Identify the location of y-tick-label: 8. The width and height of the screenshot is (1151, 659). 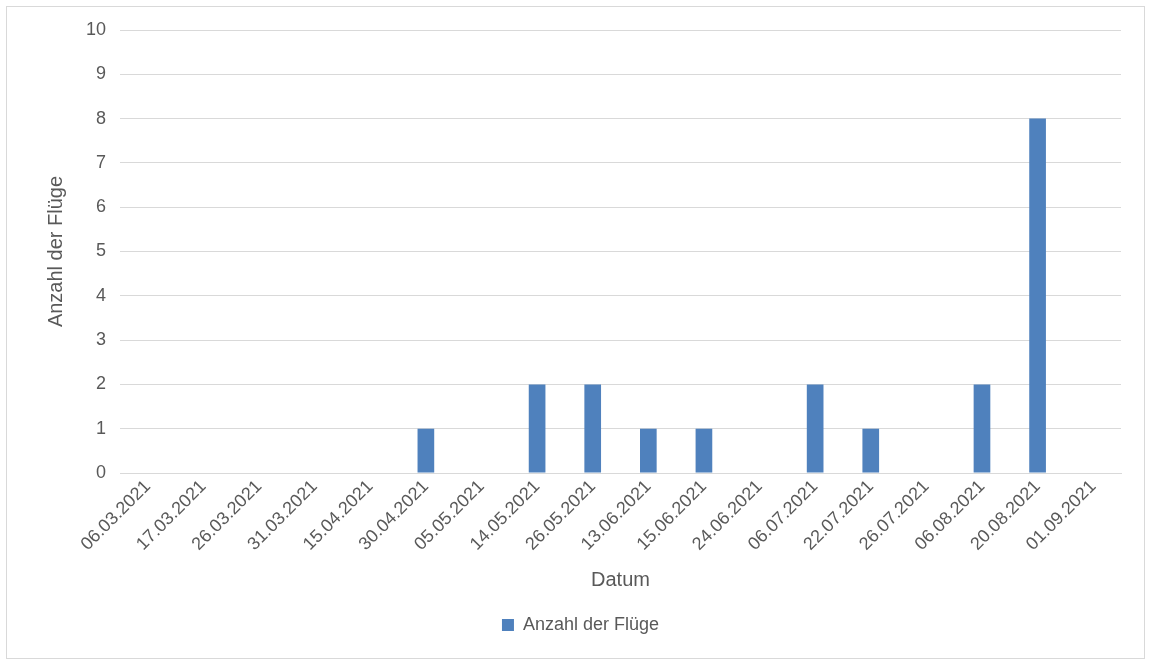
(101, 117).